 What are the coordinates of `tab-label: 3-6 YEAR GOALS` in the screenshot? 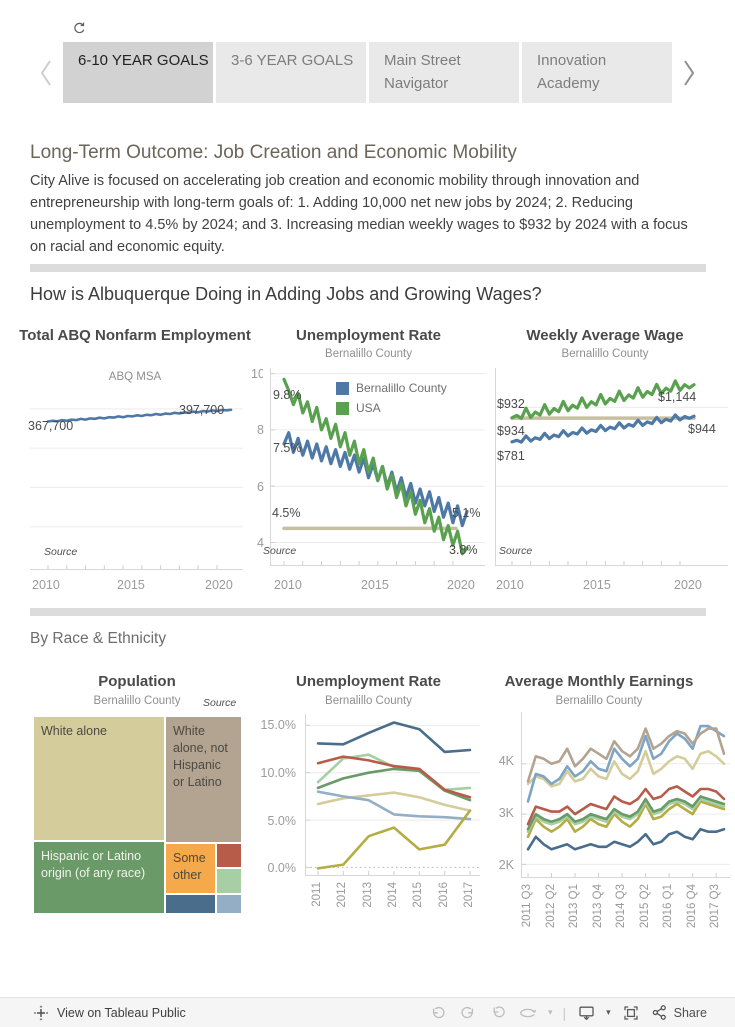 It's located at (292, 60).